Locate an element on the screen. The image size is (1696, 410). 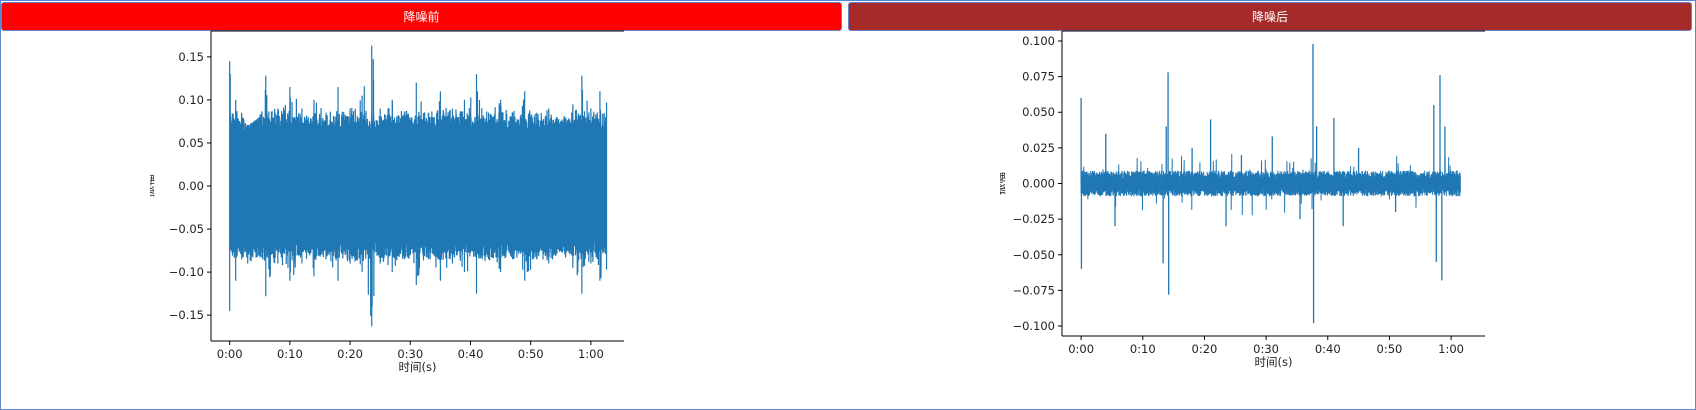
after-waveform-line is located at coordinates (1270, 184).